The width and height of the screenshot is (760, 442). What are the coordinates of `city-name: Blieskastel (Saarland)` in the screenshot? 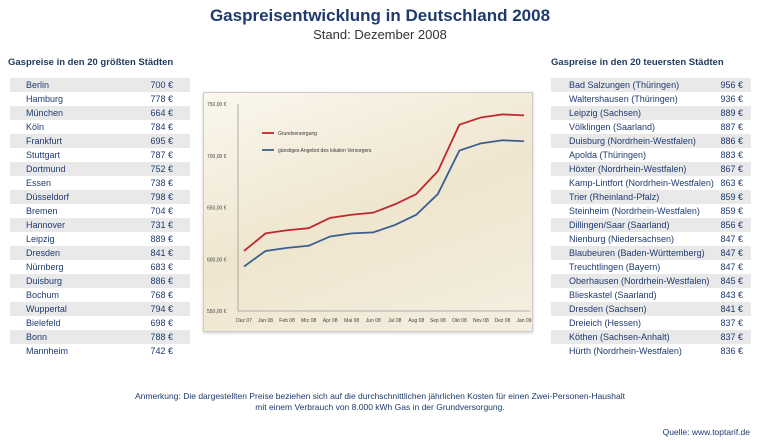 It's located at (613, 295).